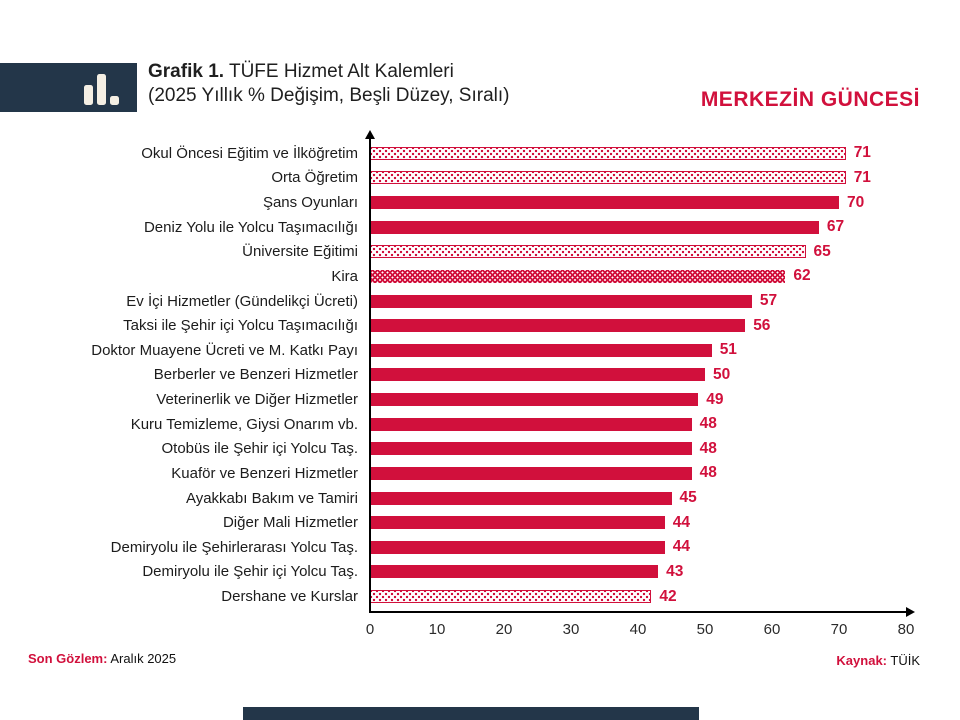 Image resolution: width=960 pixels, height=720 pixels. Describe the element at coordinates (822, 251) in the screenshot. I see `bar-value-label: 65` at that location.